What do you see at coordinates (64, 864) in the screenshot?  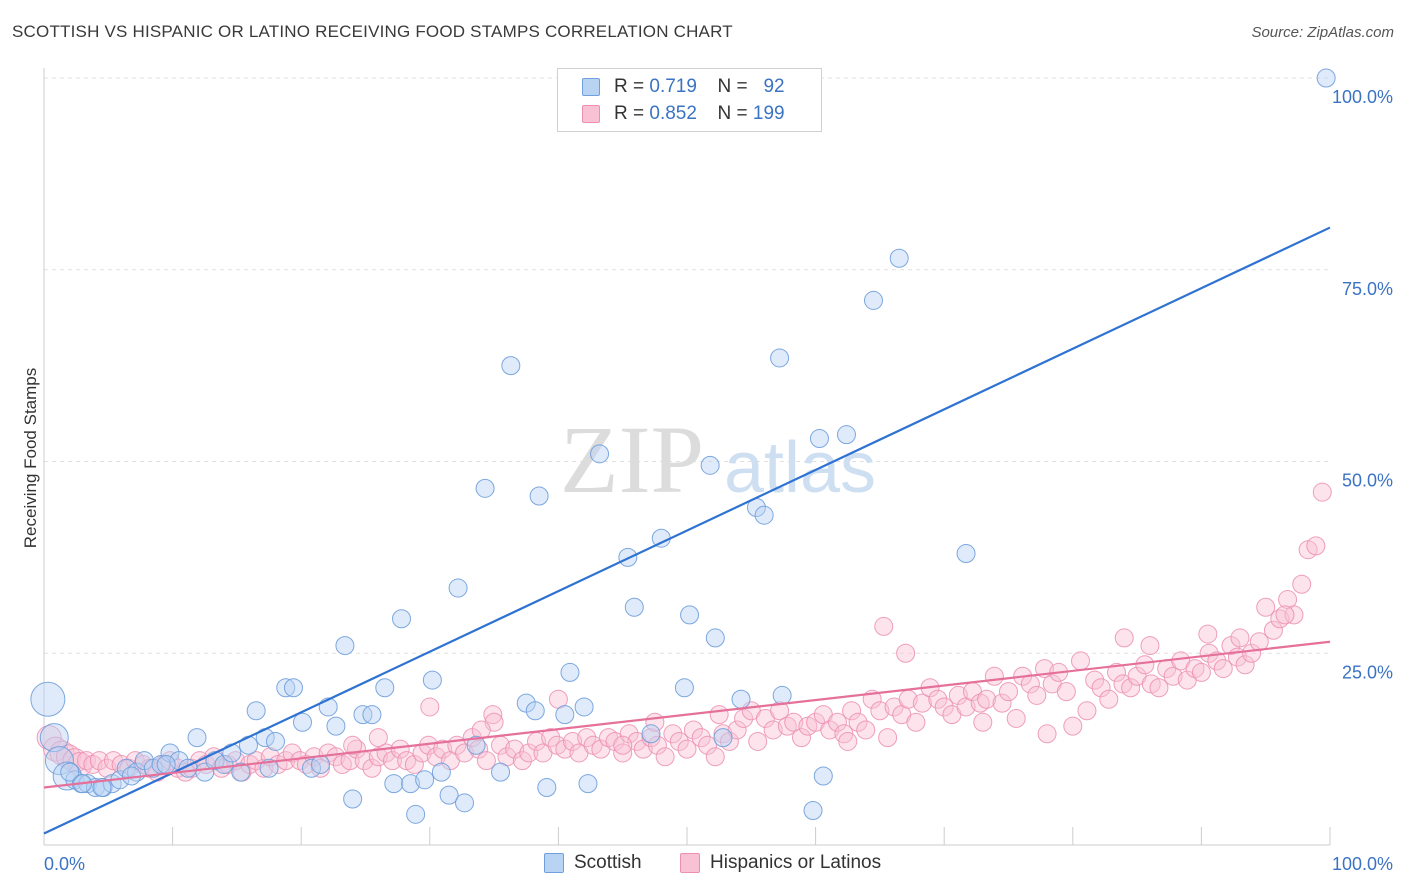 I see `x-tick-label-0: 0.0%` at bounding box center [64, 864].